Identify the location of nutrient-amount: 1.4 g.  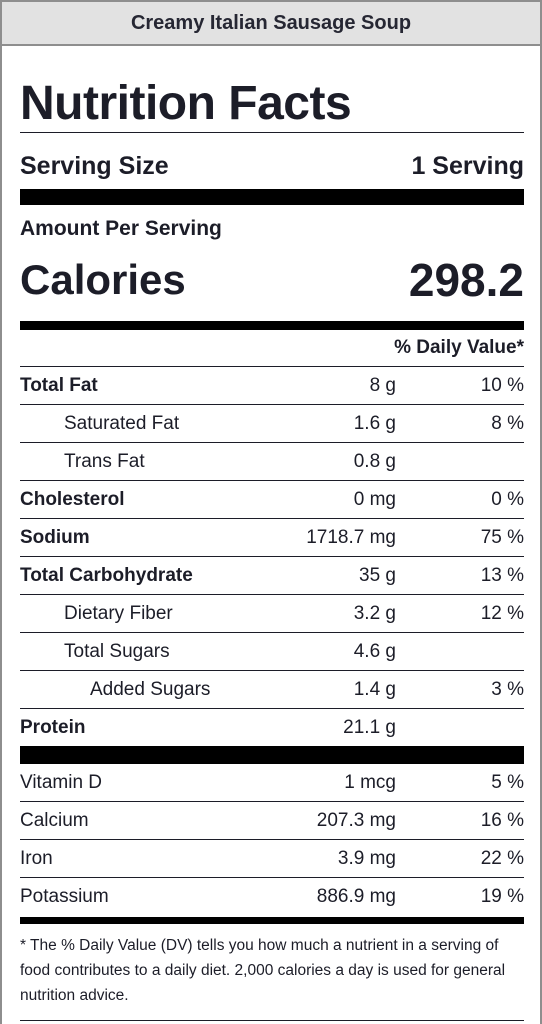
(374, 689).